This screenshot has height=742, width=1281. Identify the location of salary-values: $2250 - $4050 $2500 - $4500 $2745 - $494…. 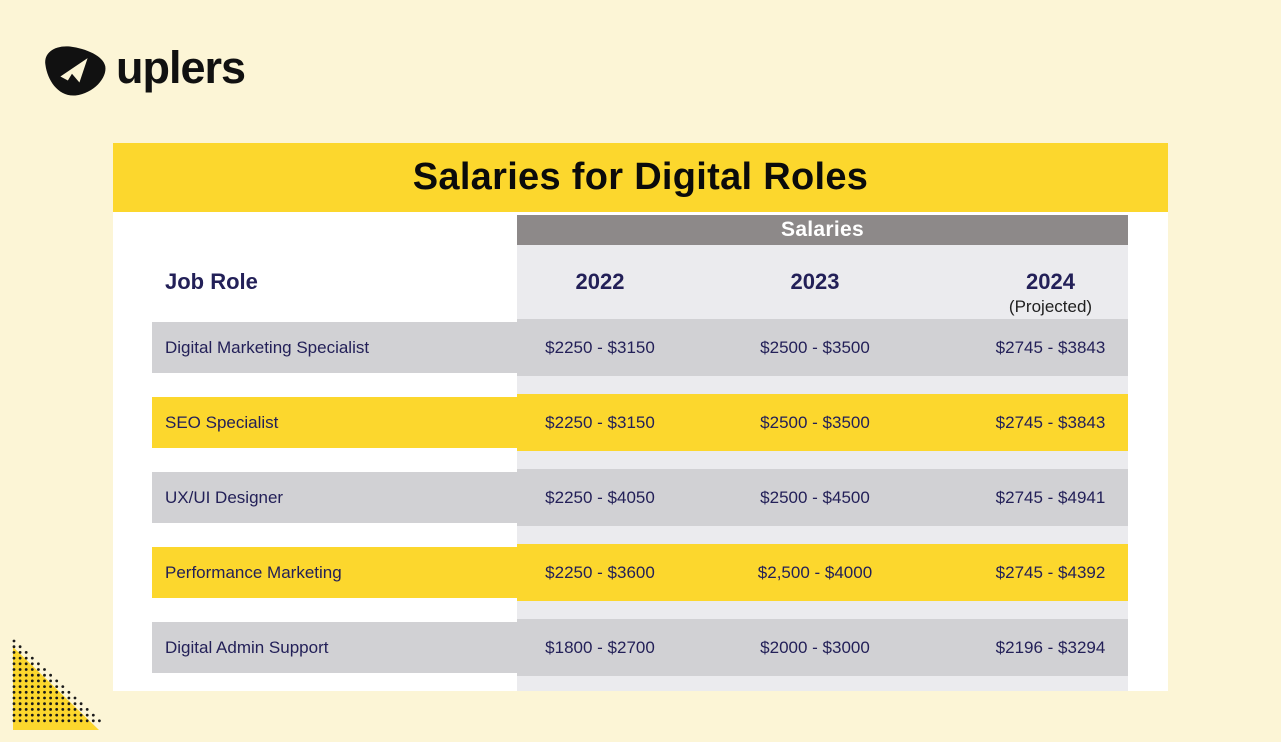
(822, 497).